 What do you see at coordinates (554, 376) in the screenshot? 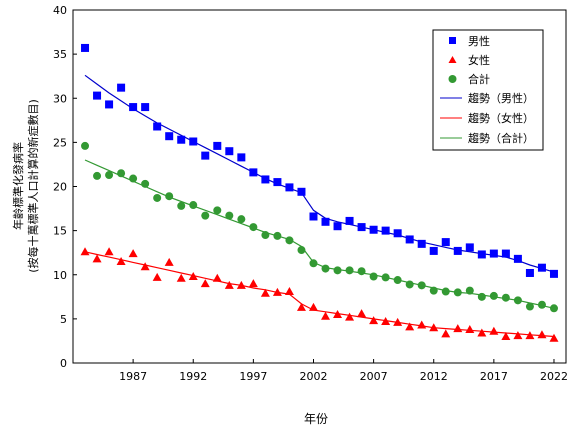
I see `x-tick-label: 2022` at bounding box center [554, 376].